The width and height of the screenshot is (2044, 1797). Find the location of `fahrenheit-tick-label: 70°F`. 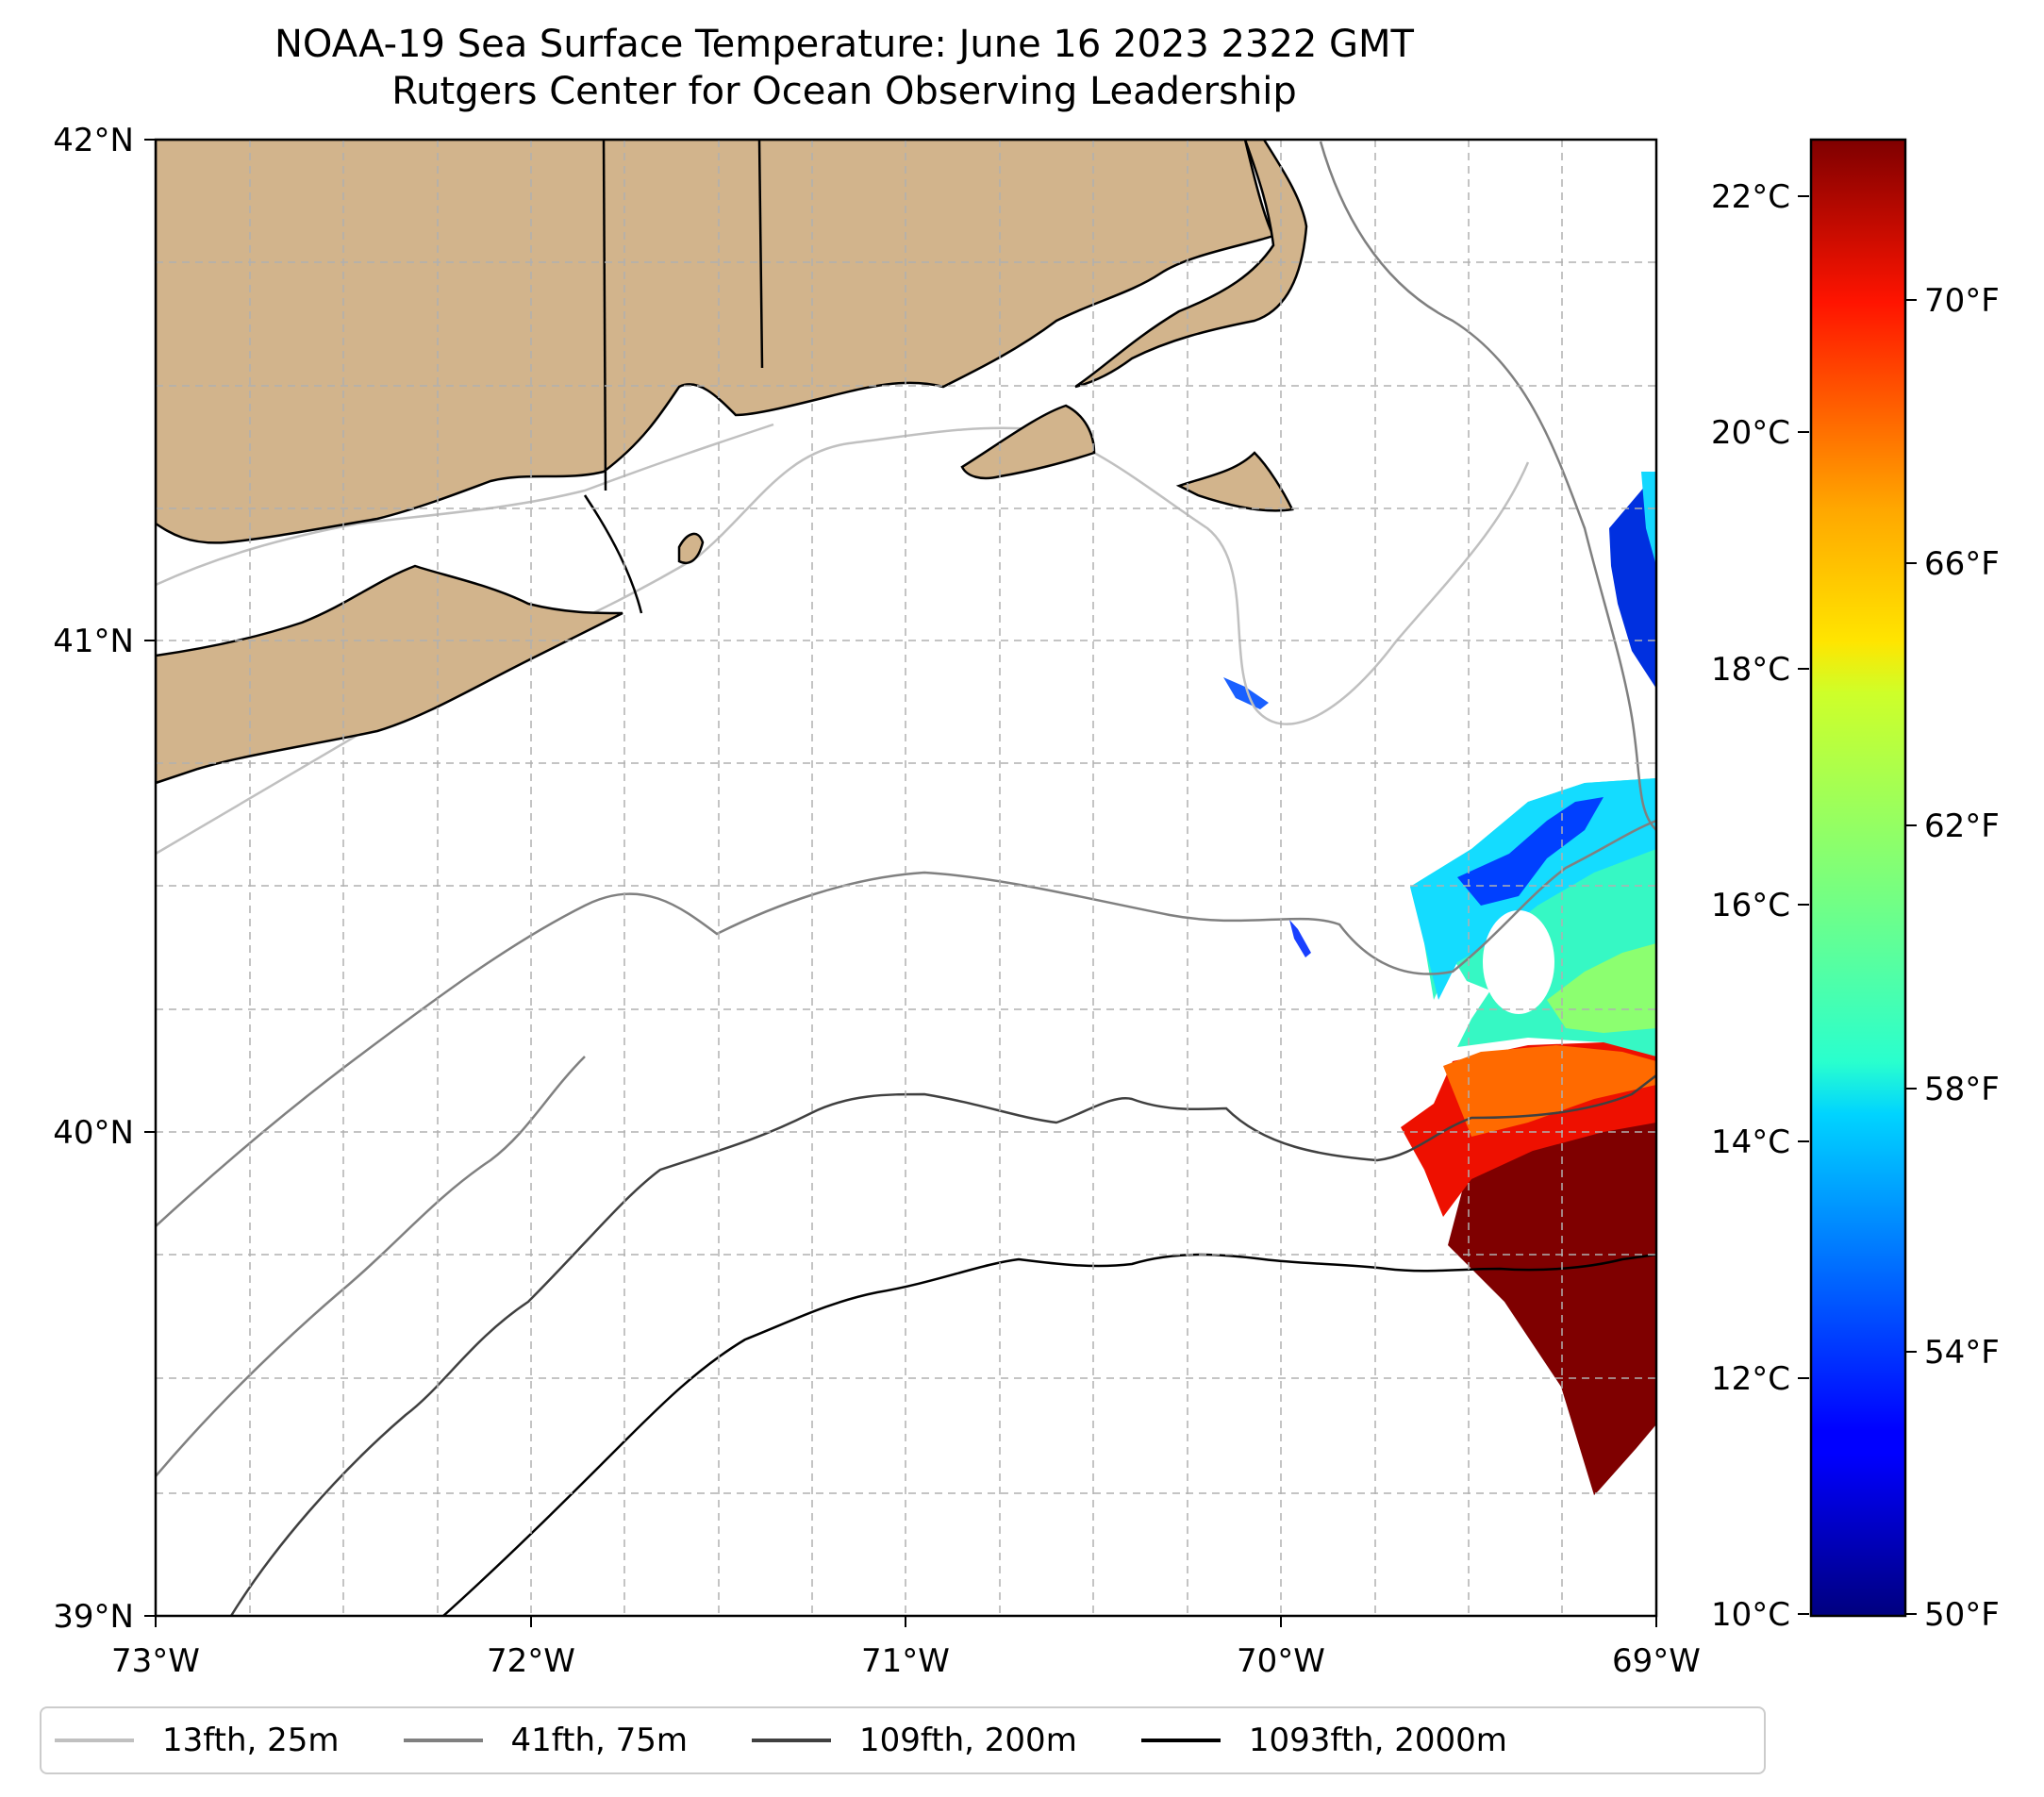

fahrenheit-tick-label: 70°F is located at coordinates (1962, 301).